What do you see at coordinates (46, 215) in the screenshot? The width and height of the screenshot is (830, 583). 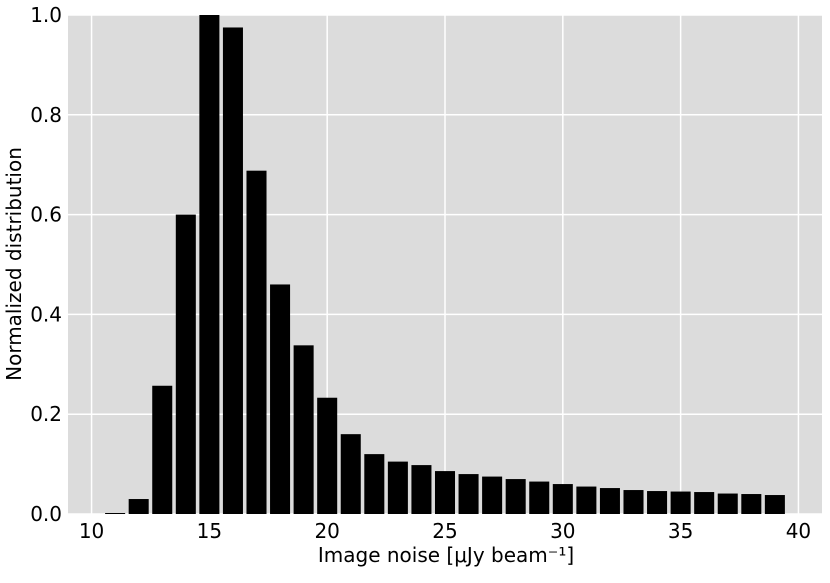 I see `y-tick-label: 0.6` at bounding box center [46, 215].